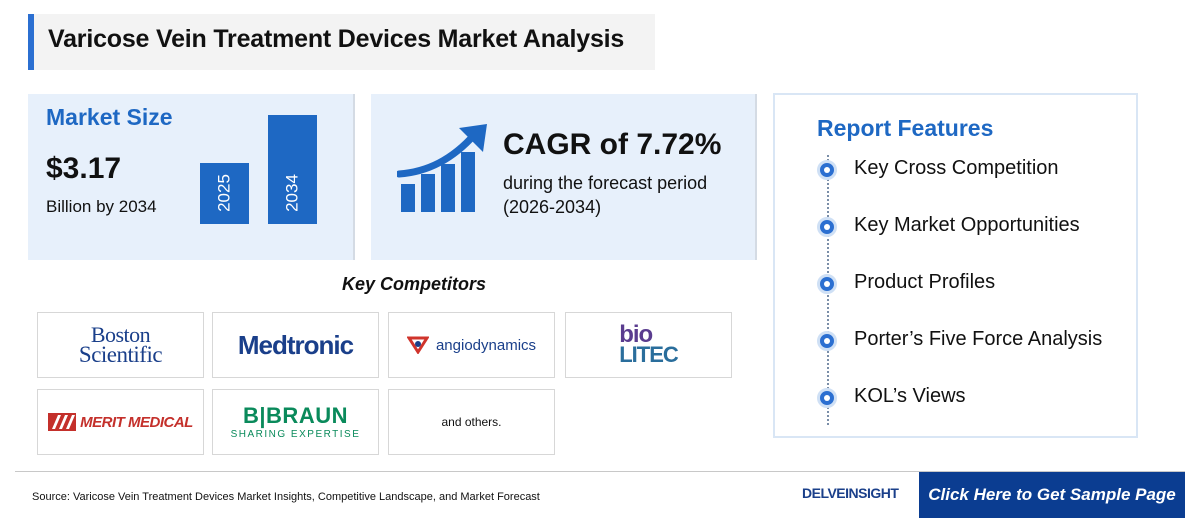 The height and width of the screenshot is (521, 1200). Describe the element at coordinates (292, 169) in the screenshot. I see `bar-2034: 2034` at that location.